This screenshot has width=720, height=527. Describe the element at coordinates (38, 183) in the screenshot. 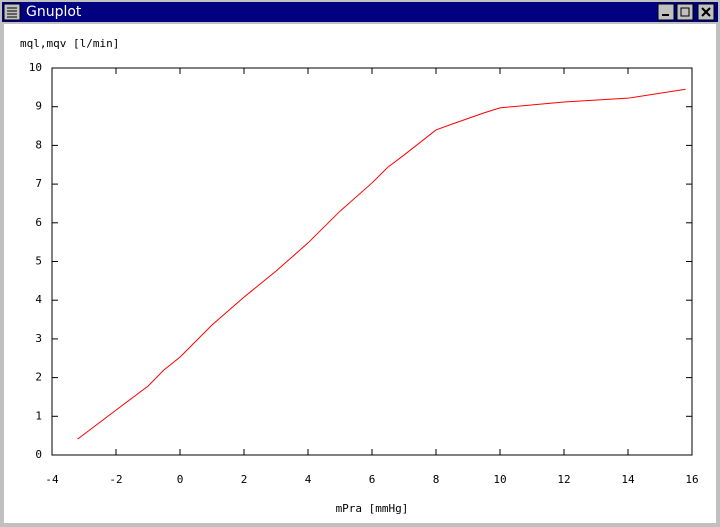

I see `y-tick-label: 7` at that location.